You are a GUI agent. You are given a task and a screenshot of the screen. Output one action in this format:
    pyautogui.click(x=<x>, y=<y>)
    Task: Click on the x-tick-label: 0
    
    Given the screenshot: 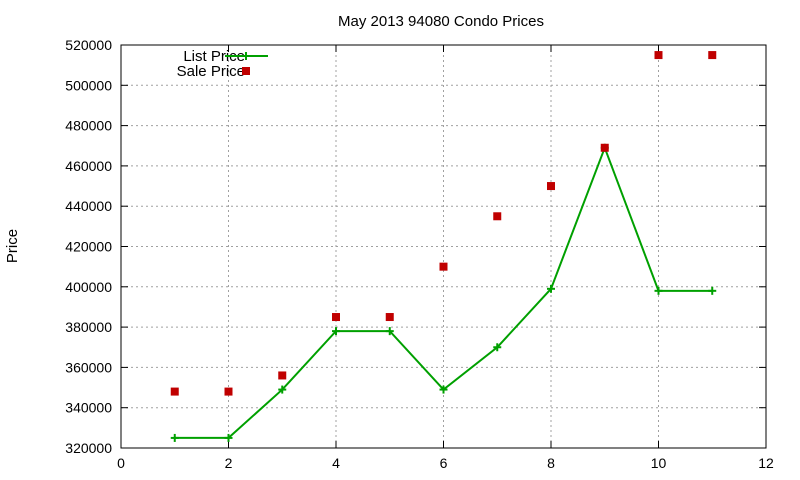 What is the action you would take?
    pyautogui.click(x=121, y=463)
    